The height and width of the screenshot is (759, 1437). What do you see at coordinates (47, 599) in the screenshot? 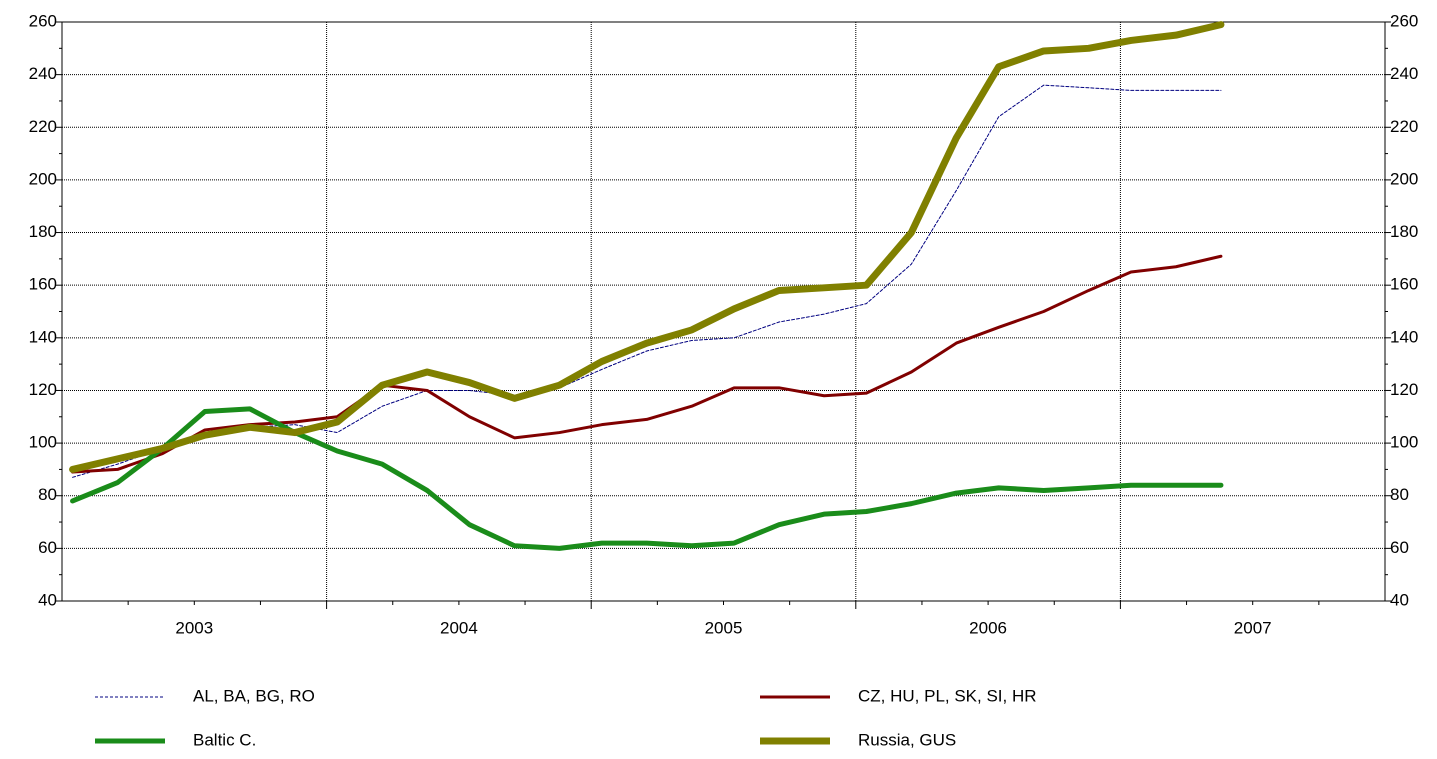
I see `y-tick-label: 40` at bounding box center [47, 599].